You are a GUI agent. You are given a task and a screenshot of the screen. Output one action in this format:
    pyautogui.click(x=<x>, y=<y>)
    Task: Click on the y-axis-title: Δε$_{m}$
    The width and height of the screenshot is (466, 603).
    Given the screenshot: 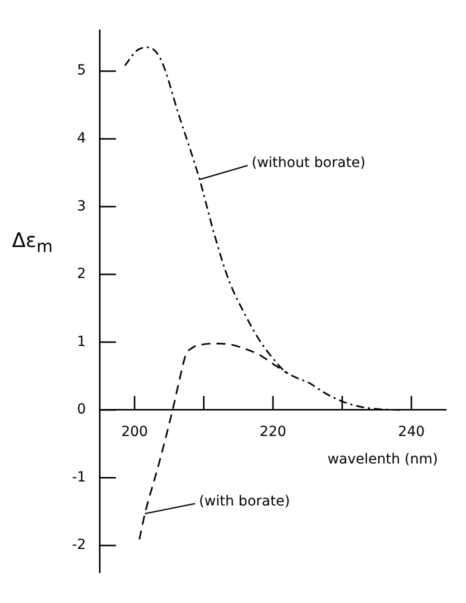 What is the action you would take?
    pyautogui.click(x=32, y=242)
    